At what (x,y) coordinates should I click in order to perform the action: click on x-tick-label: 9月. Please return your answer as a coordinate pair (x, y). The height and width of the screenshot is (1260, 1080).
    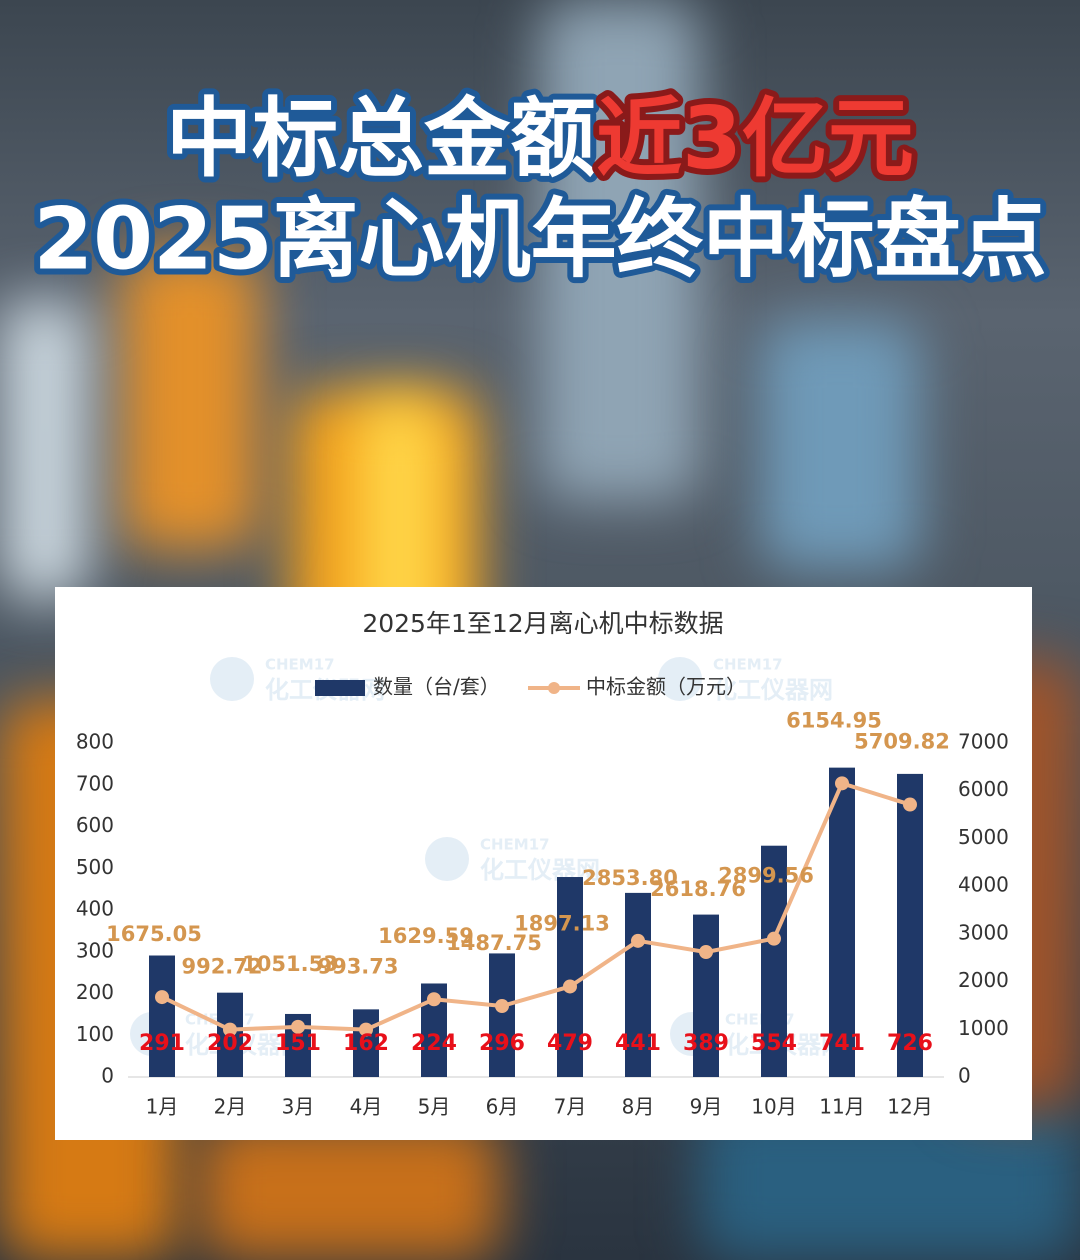
    Looking at the image, I should click on (706, 1107).